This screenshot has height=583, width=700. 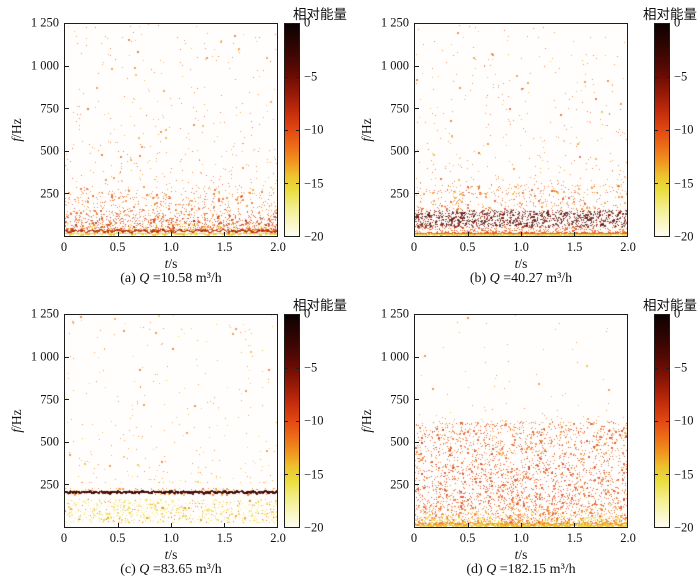 What do you see at coordinates (171, 279) in the screenshot?
I see `subplot-caption: (a) Q =10.58 m³/h` at bounding box center [171, 279].